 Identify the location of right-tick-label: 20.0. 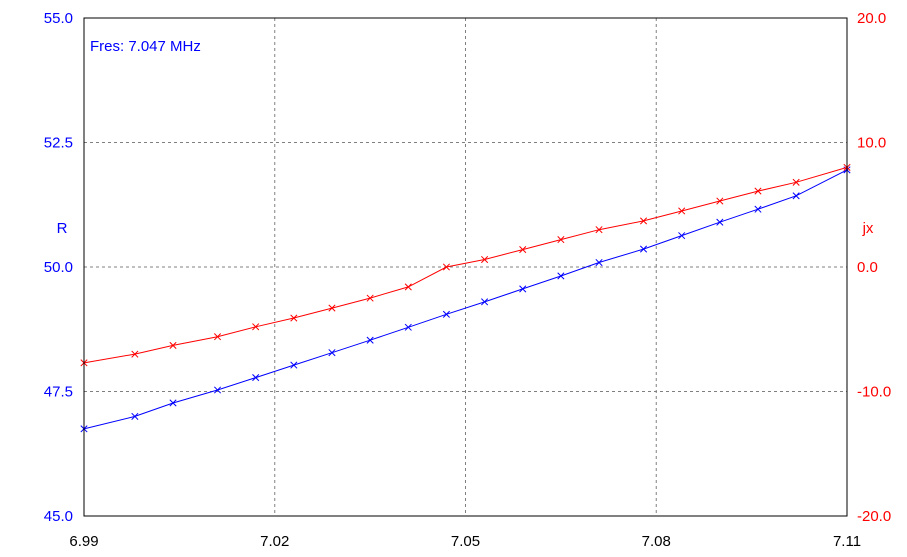
(871, 18).